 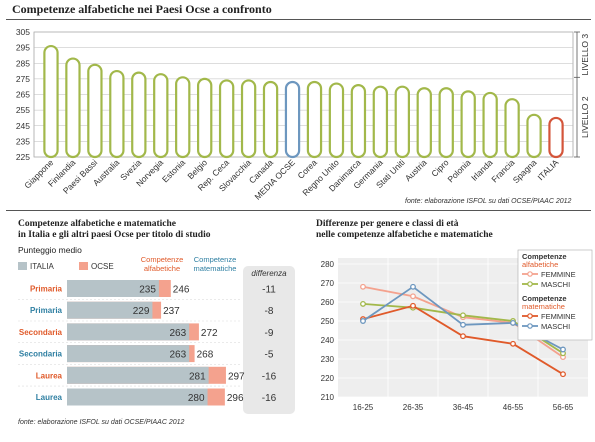 I want to click on y-tick-label: 260, so click(x=328, y=302).